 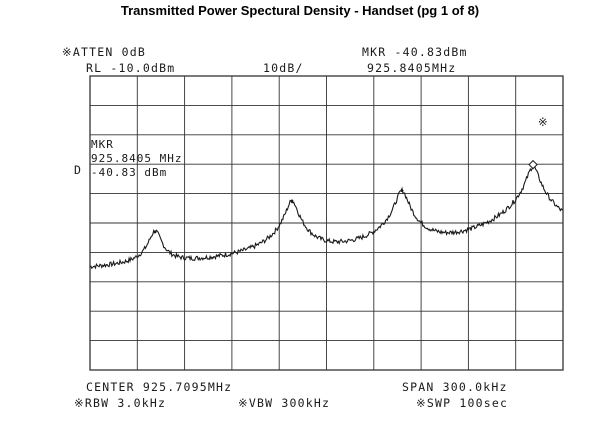 I want to click on marker-box-frequency: 925.8405 MHz, so click(x=137, y=158).